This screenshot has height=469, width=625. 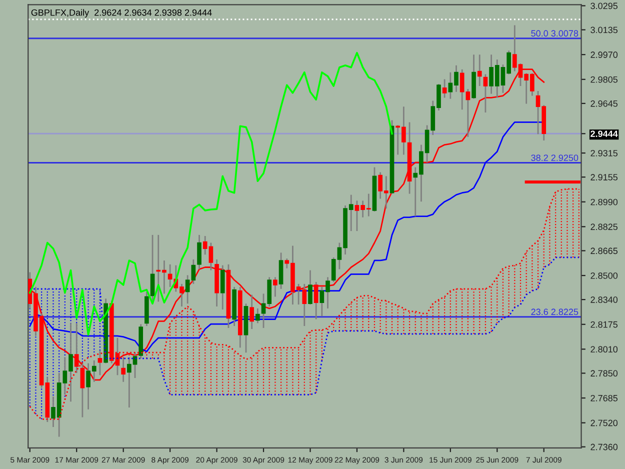 What do you see at coordinates (604, 275) in the screenshot?
I see `y-tick-label: 2.8500` at bounding box center [604, 275].